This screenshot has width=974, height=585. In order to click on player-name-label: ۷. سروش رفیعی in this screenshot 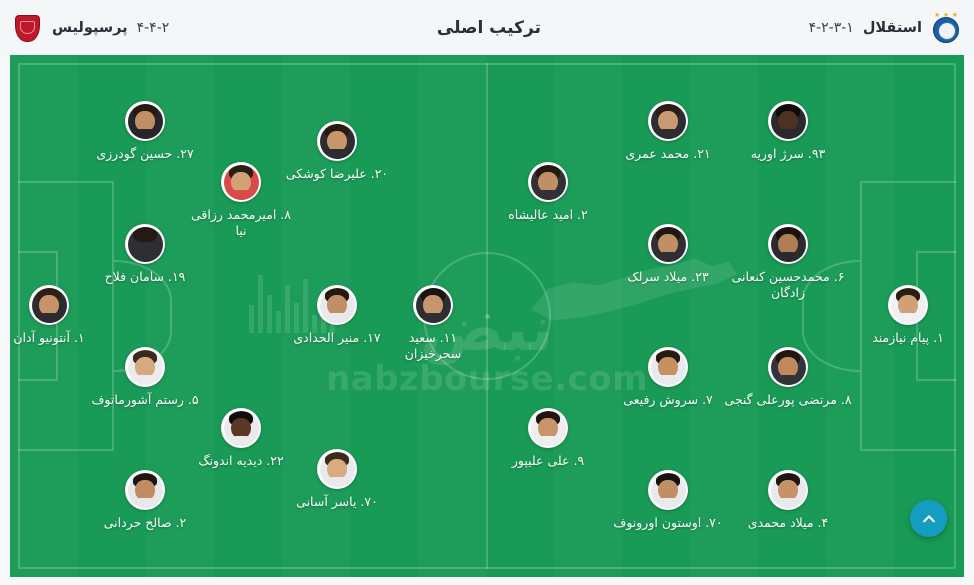, I will do `click(668, 399)`.